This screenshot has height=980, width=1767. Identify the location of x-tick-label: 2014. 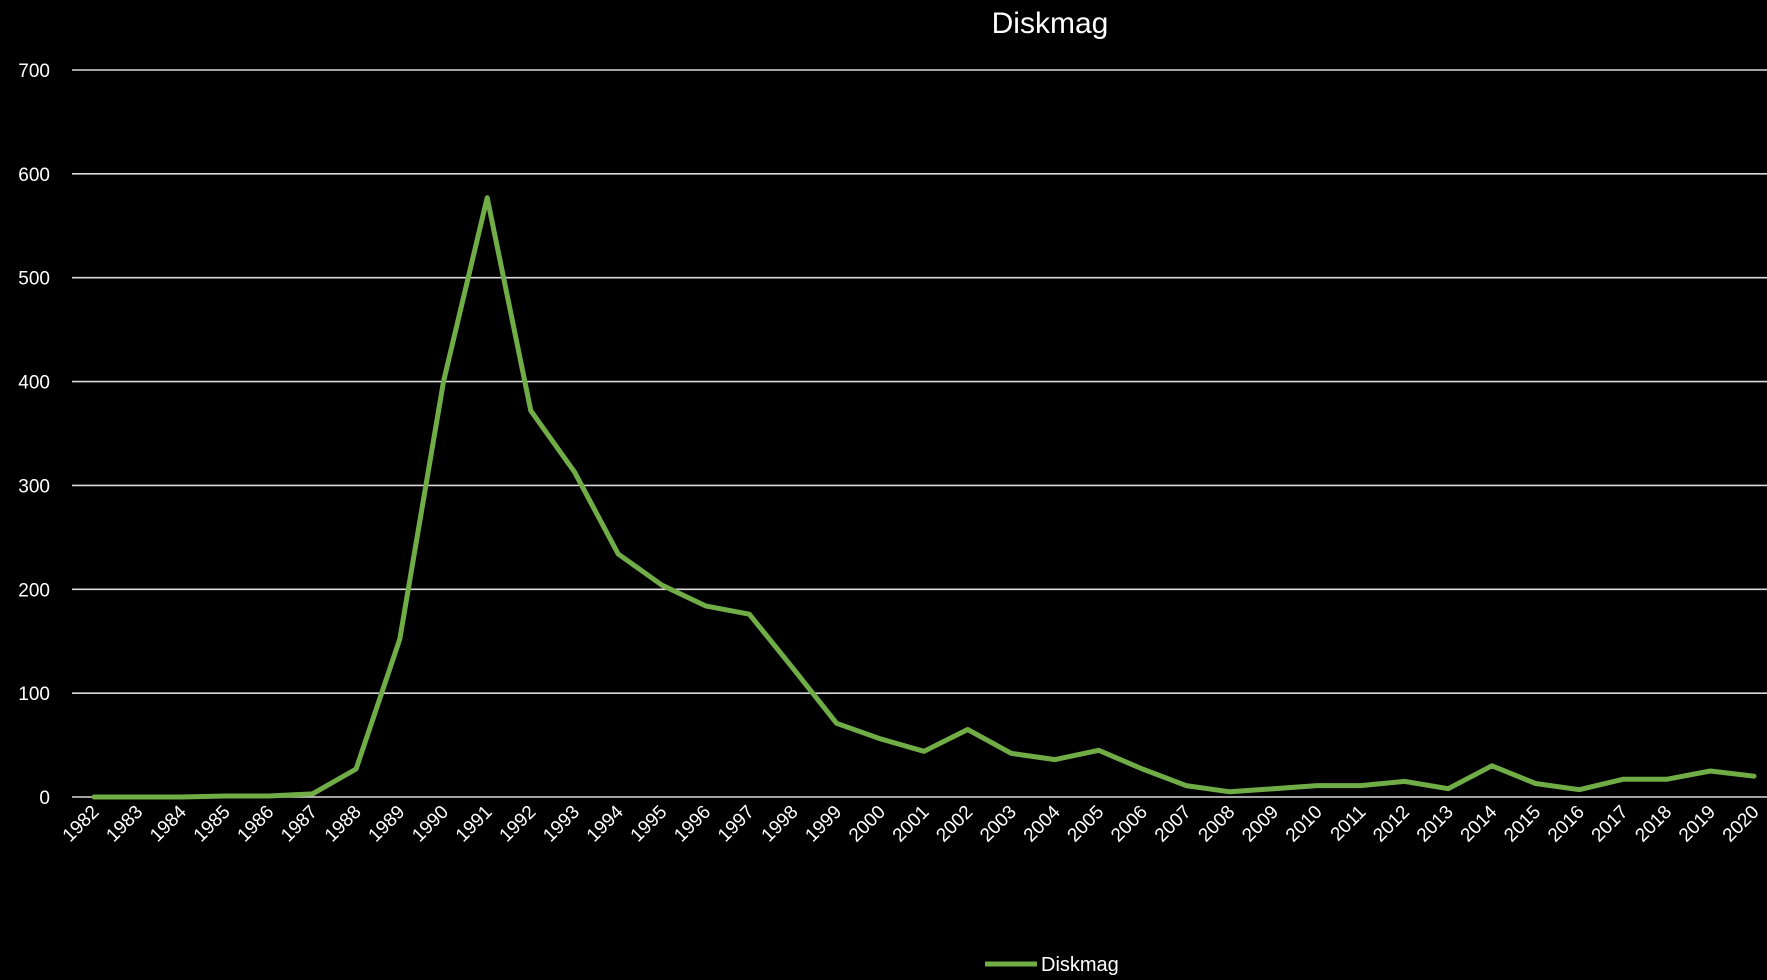
(1479, 823).